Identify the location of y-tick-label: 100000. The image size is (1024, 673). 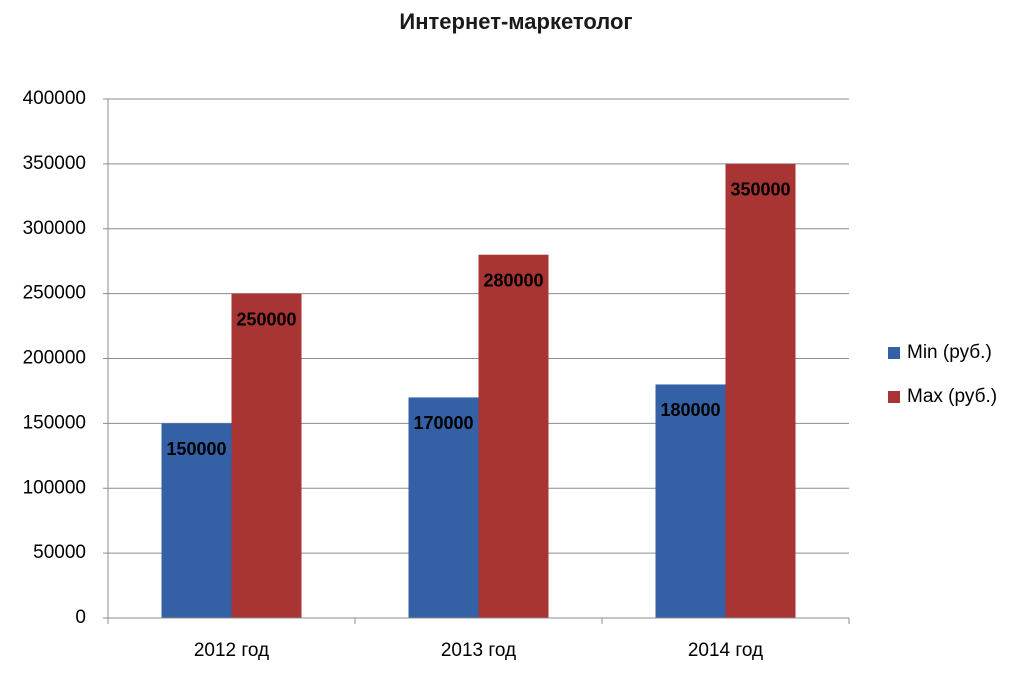
(54, 487).